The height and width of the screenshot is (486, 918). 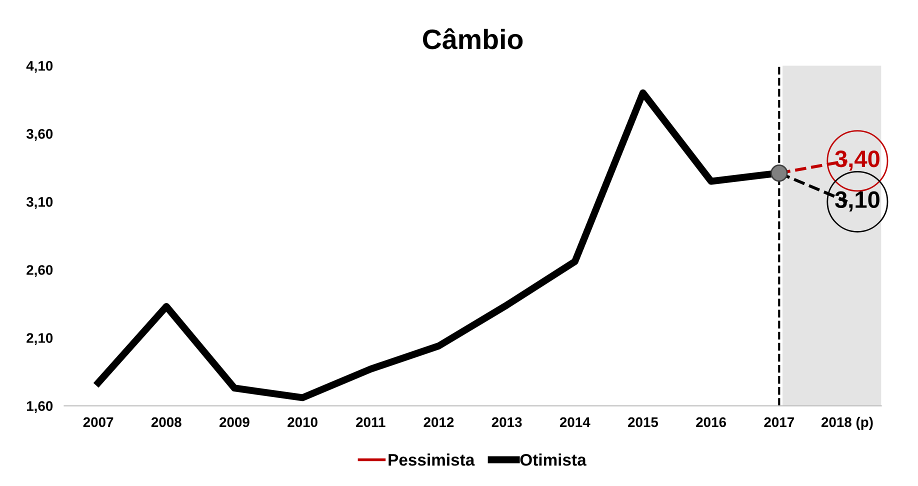 I want to click on y-tick-label: 3,60, so click(x=39, y=134).